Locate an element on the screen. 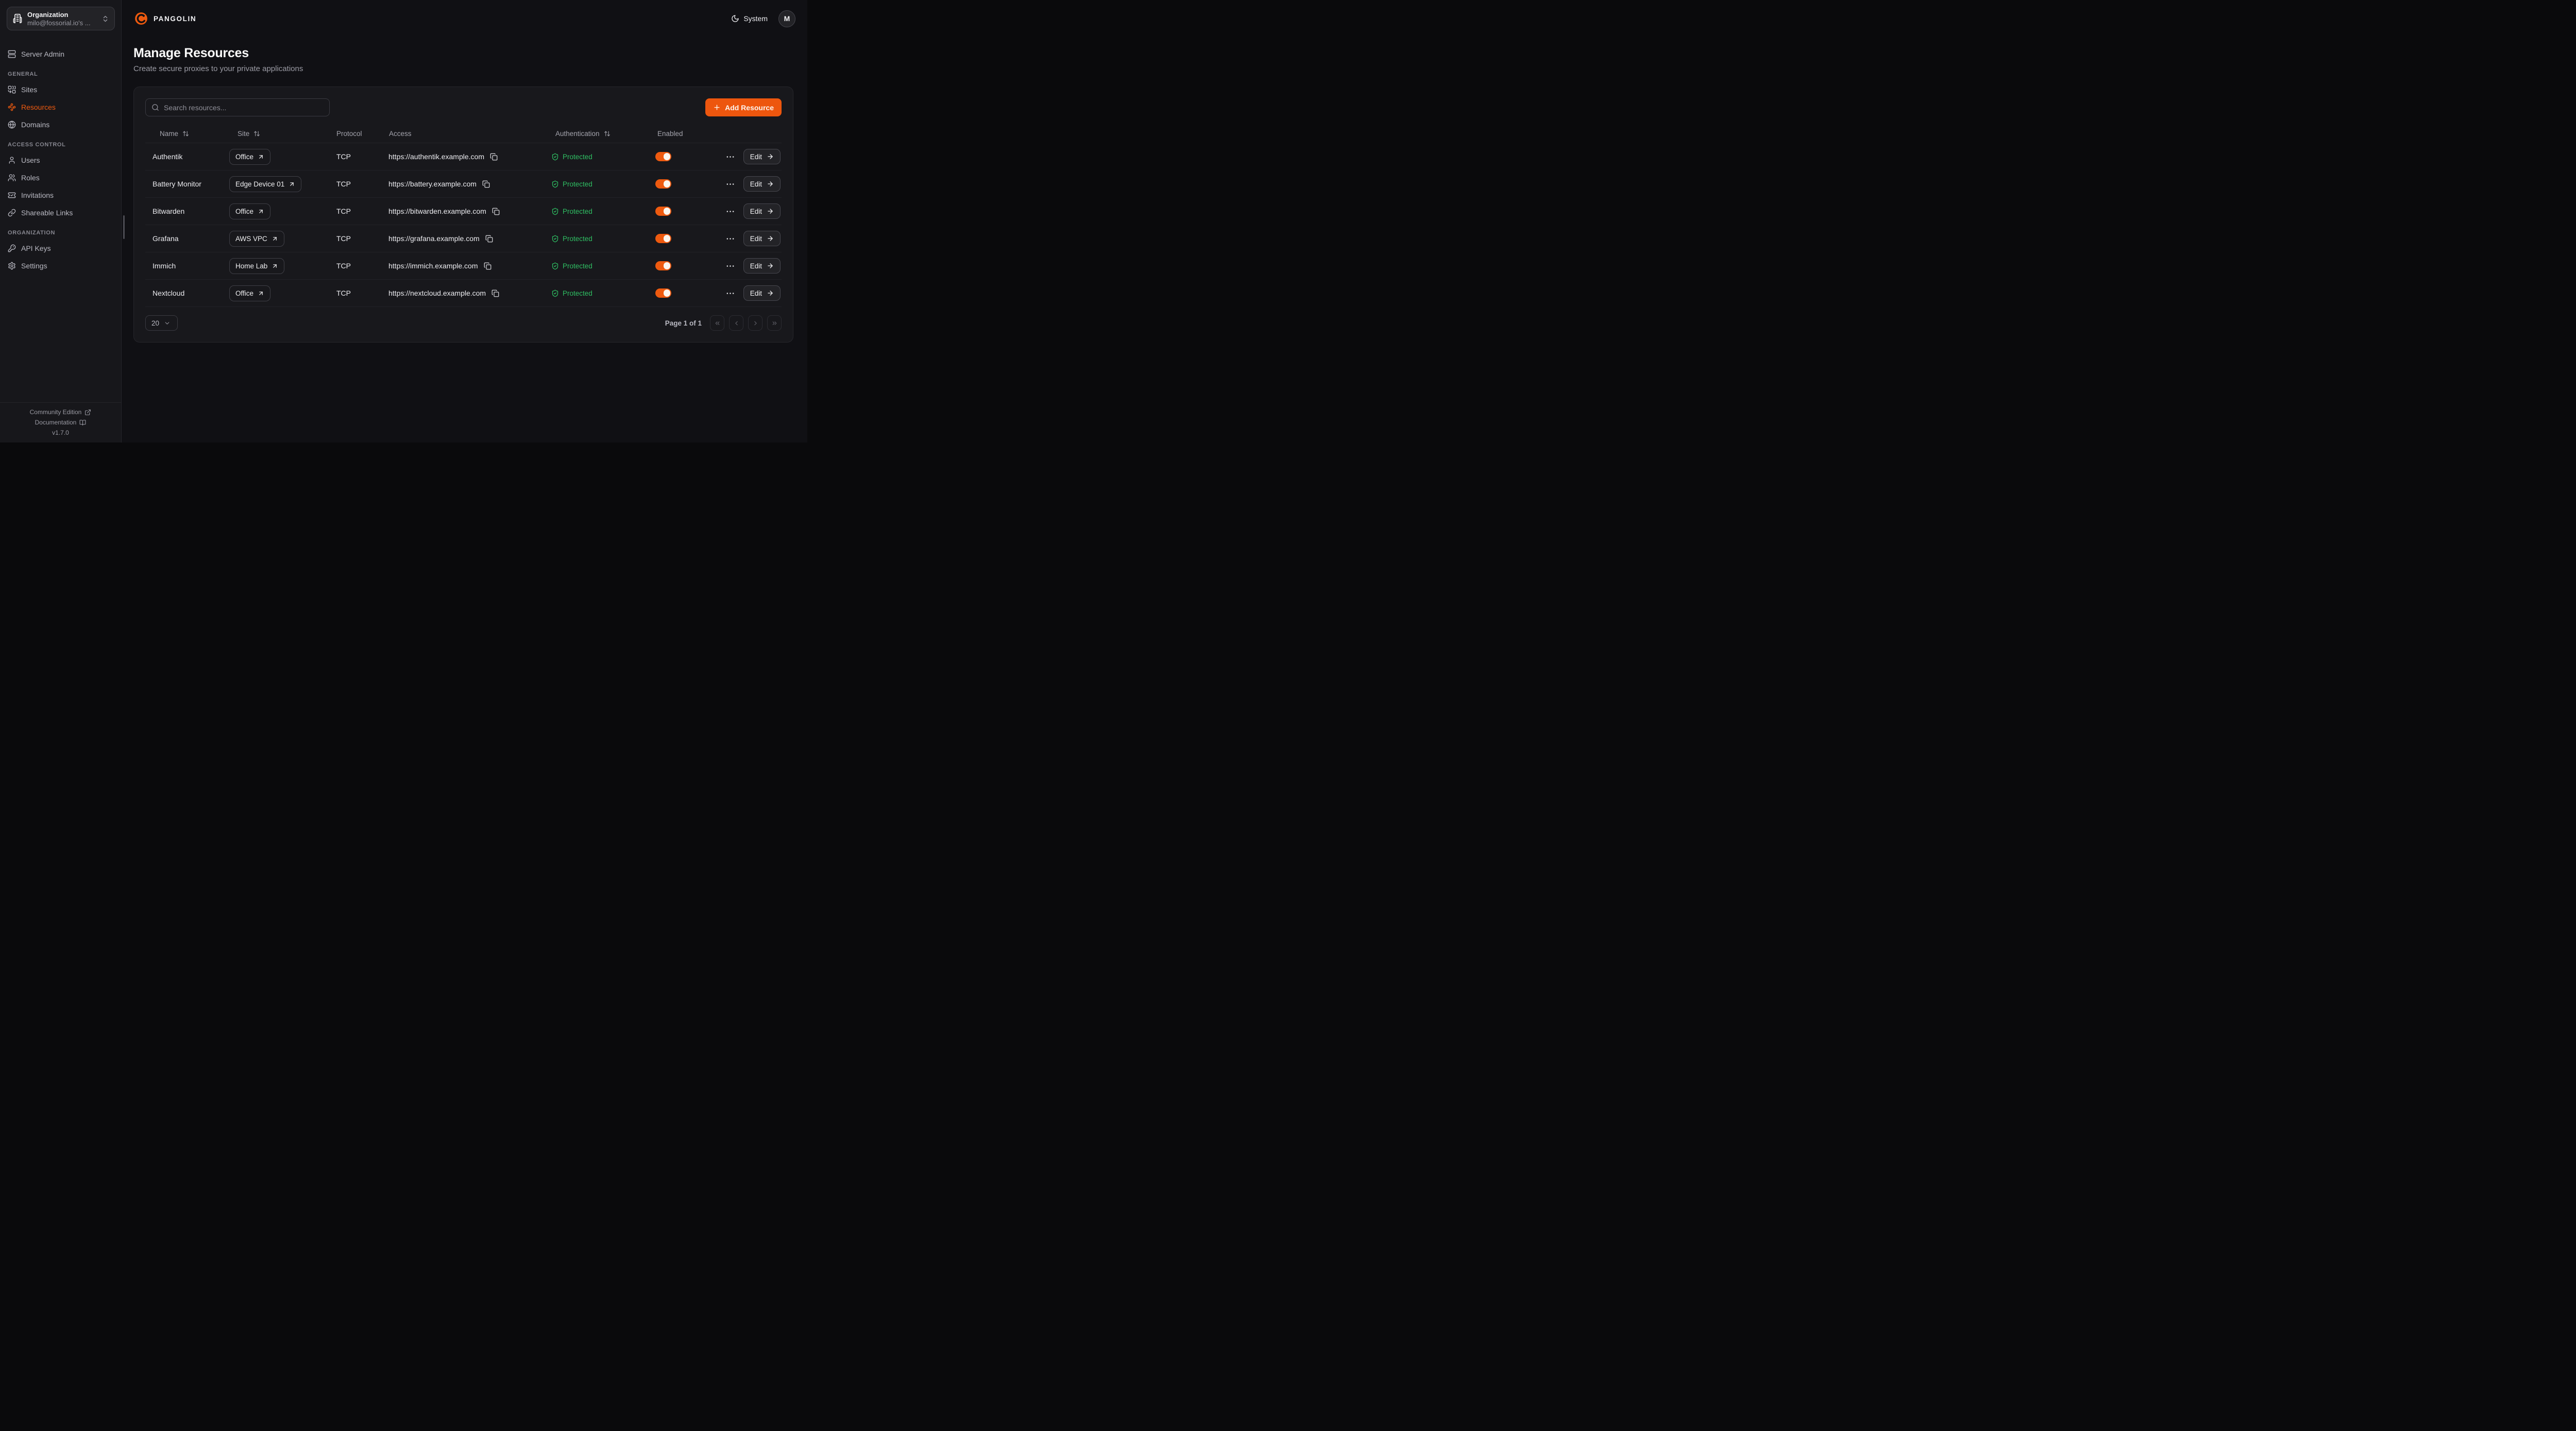  resources-card: Add Resource Name Site Protocol is located at coordinates (463, 215).